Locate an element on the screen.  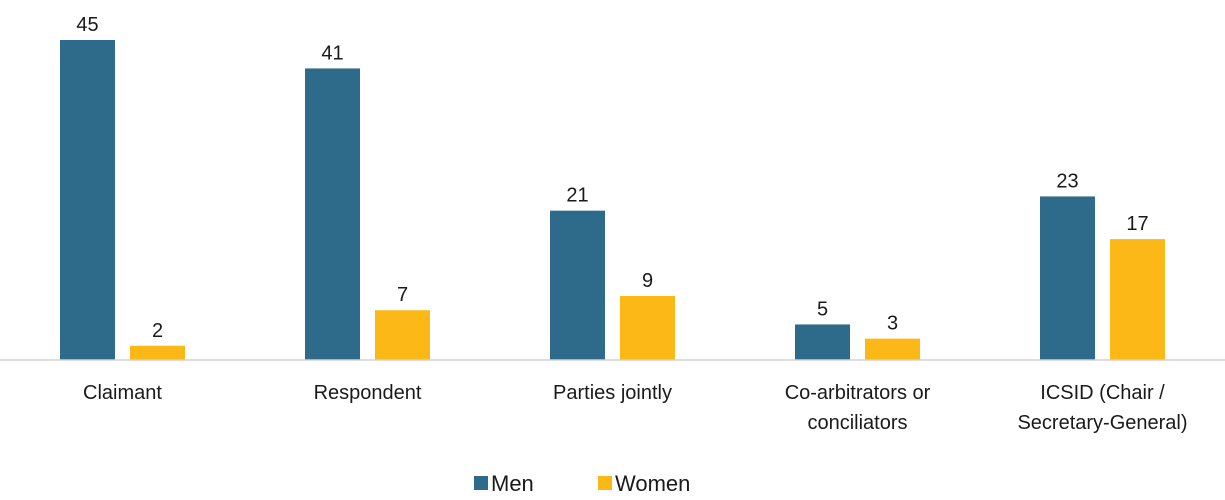
category-label-1: Respondent is located at coordinates (368, 393).